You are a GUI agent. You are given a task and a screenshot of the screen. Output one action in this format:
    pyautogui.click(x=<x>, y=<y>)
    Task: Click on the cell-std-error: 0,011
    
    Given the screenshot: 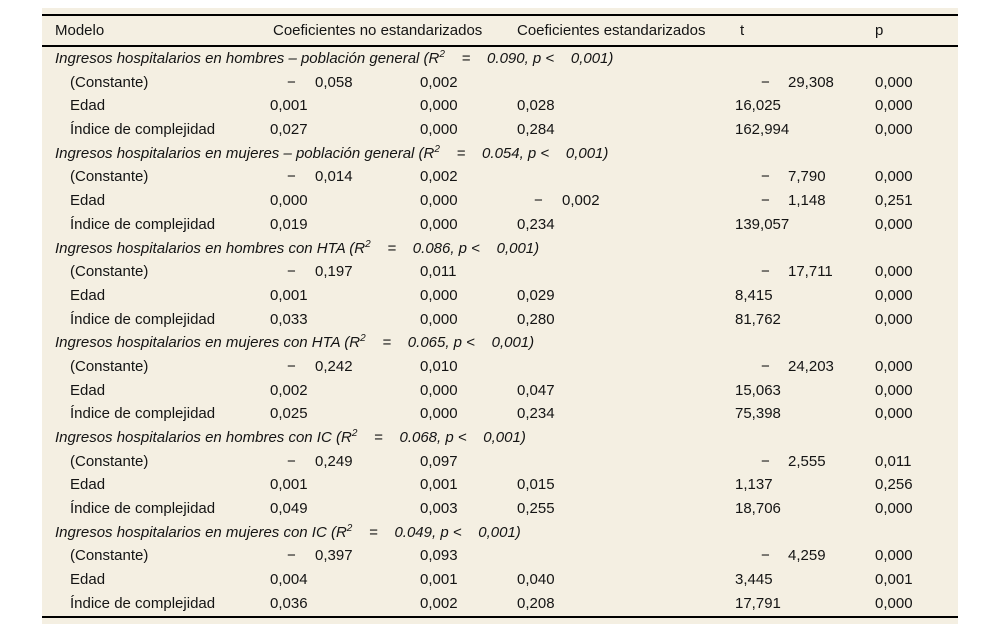 What is the action you would take?
    pyautogui.click(x=438, y=272)
    